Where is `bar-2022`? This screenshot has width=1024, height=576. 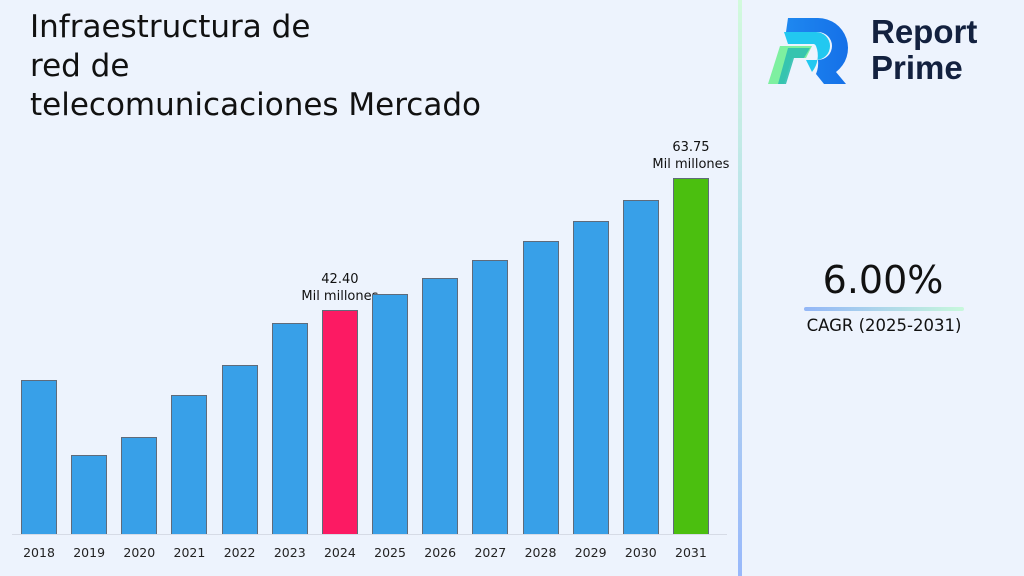 bar-2022 is located at coordinates (239, 449).